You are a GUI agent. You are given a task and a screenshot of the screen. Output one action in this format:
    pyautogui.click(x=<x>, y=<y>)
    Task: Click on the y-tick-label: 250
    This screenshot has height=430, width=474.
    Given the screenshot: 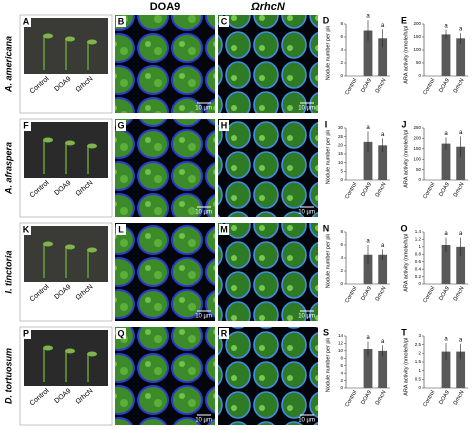 What is the action you would take?
    pyautogui.click(x=417, y=127)
    